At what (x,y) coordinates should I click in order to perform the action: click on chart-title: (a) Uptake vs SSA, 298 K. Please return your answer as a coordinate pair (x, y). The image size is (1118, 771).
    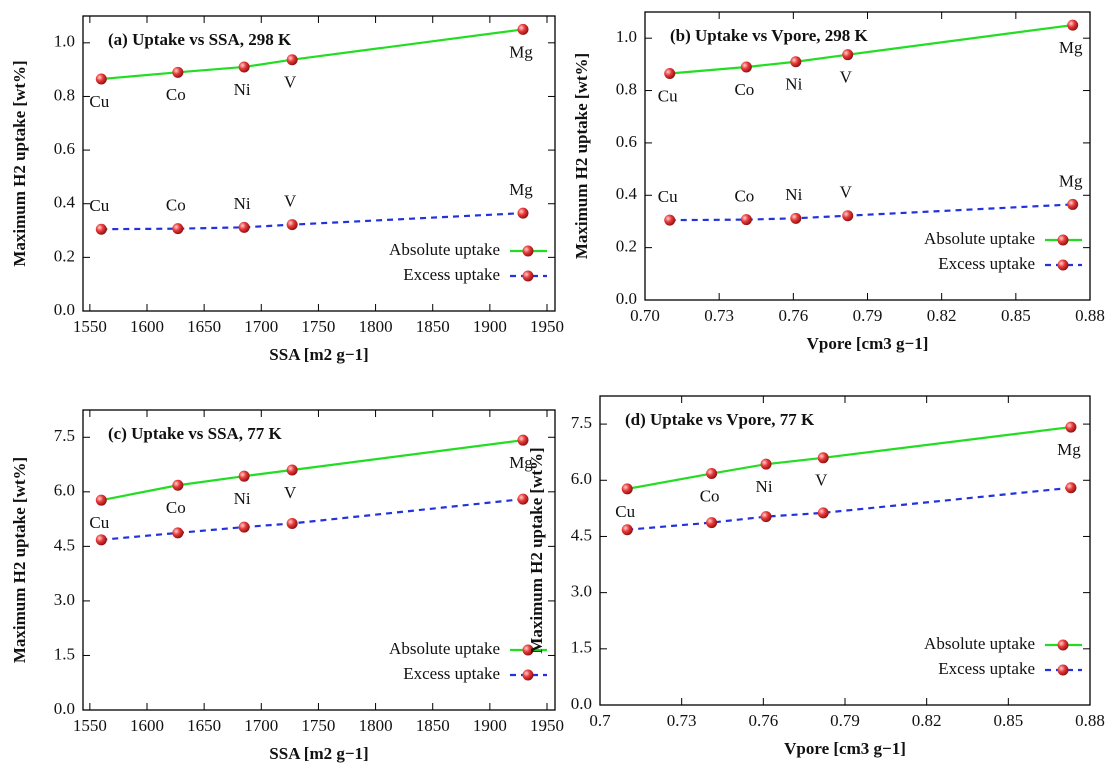
    Looking at the image, I should click on (200, 39).